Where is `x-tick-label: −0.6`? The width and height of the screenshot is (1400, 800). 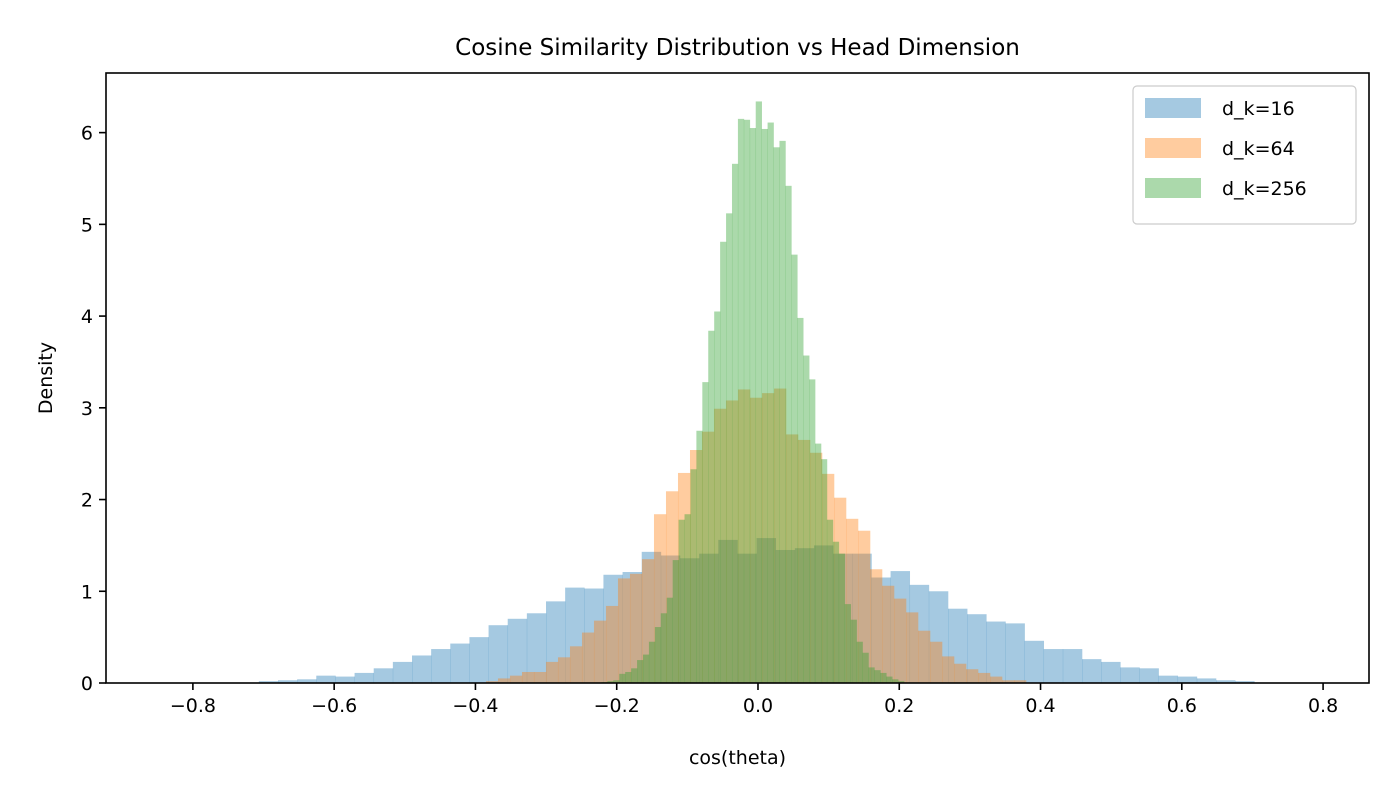
x-tick-label: −0.6 is located at coordinates (334, 706).